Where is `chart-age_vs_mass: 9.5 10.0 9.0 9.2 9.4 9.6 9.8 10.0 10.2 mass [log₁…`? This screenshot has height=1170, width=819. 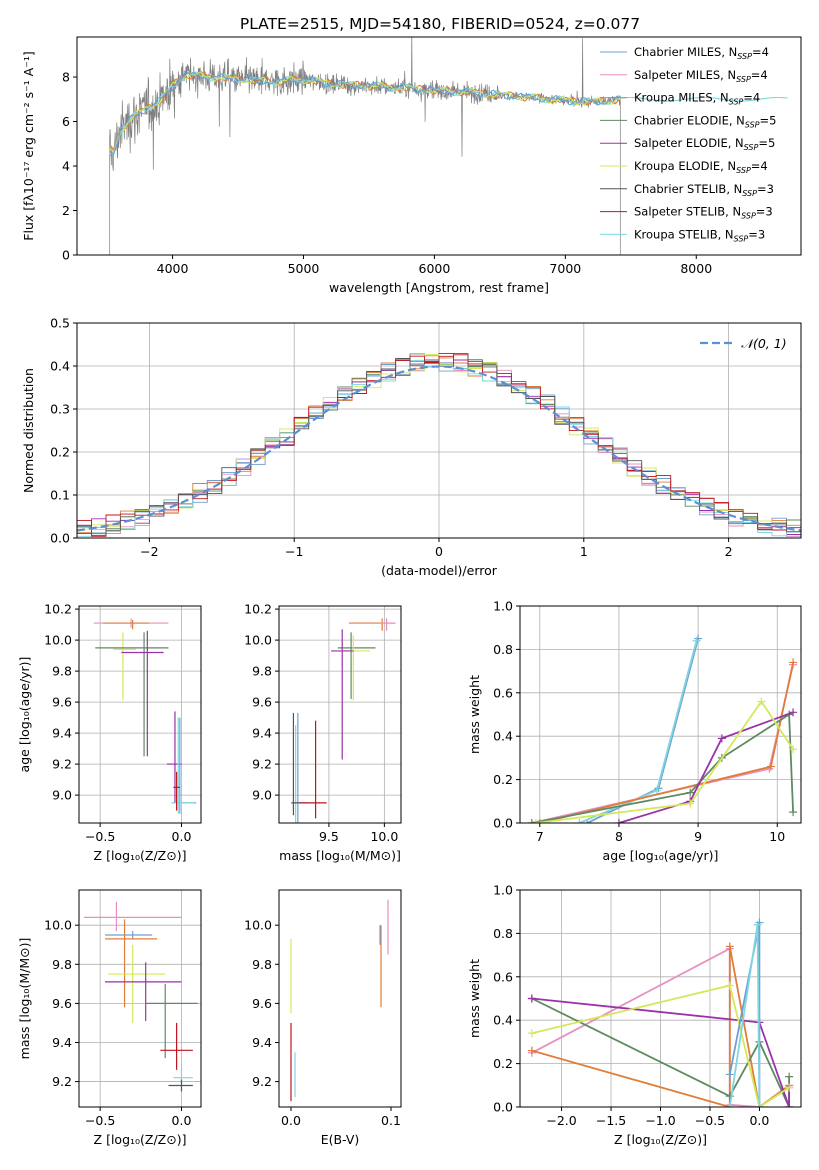 chart-age_vs_mass: 9.5 10.0 9.0 9.2 9.4 9.6 9.8 10.0 10.2 mass [log₁… is located at coordinates (323, 732).